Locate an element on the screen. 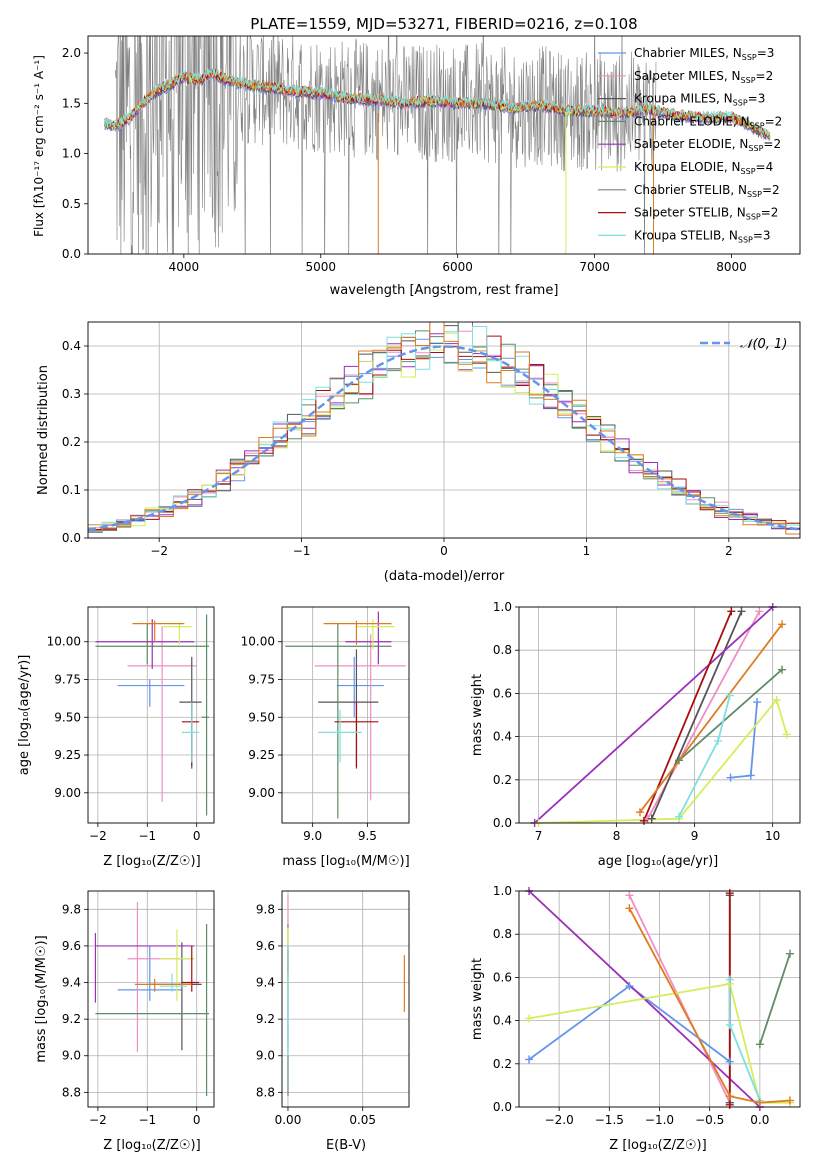  tick-label-x: 9.0 is located at coordinates (312, 836).